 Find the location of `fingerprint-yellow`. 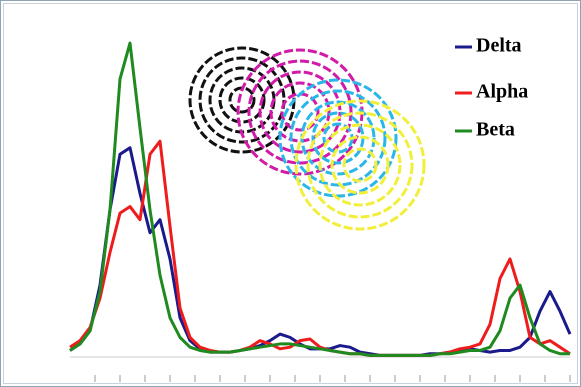

fingerprint-yellow is located at coordinates (360, 165).